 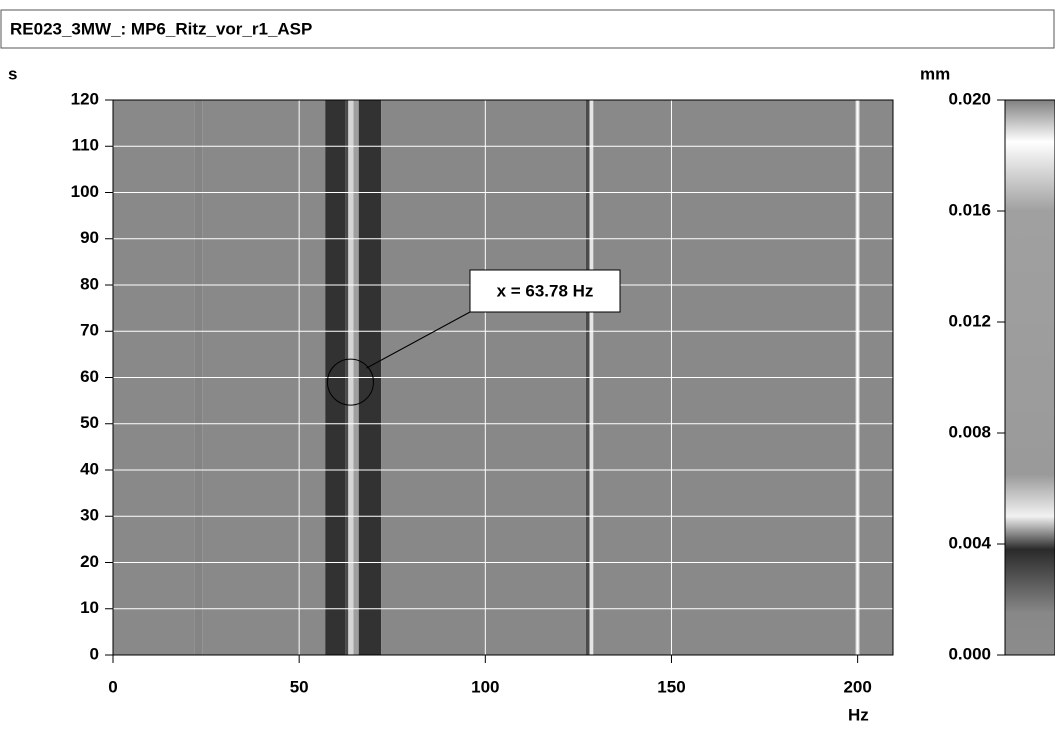 What do you see at coordinates (85, 98) in the screenshot?
I see `y-tick-label: 120` at bounding box center [85, 98].